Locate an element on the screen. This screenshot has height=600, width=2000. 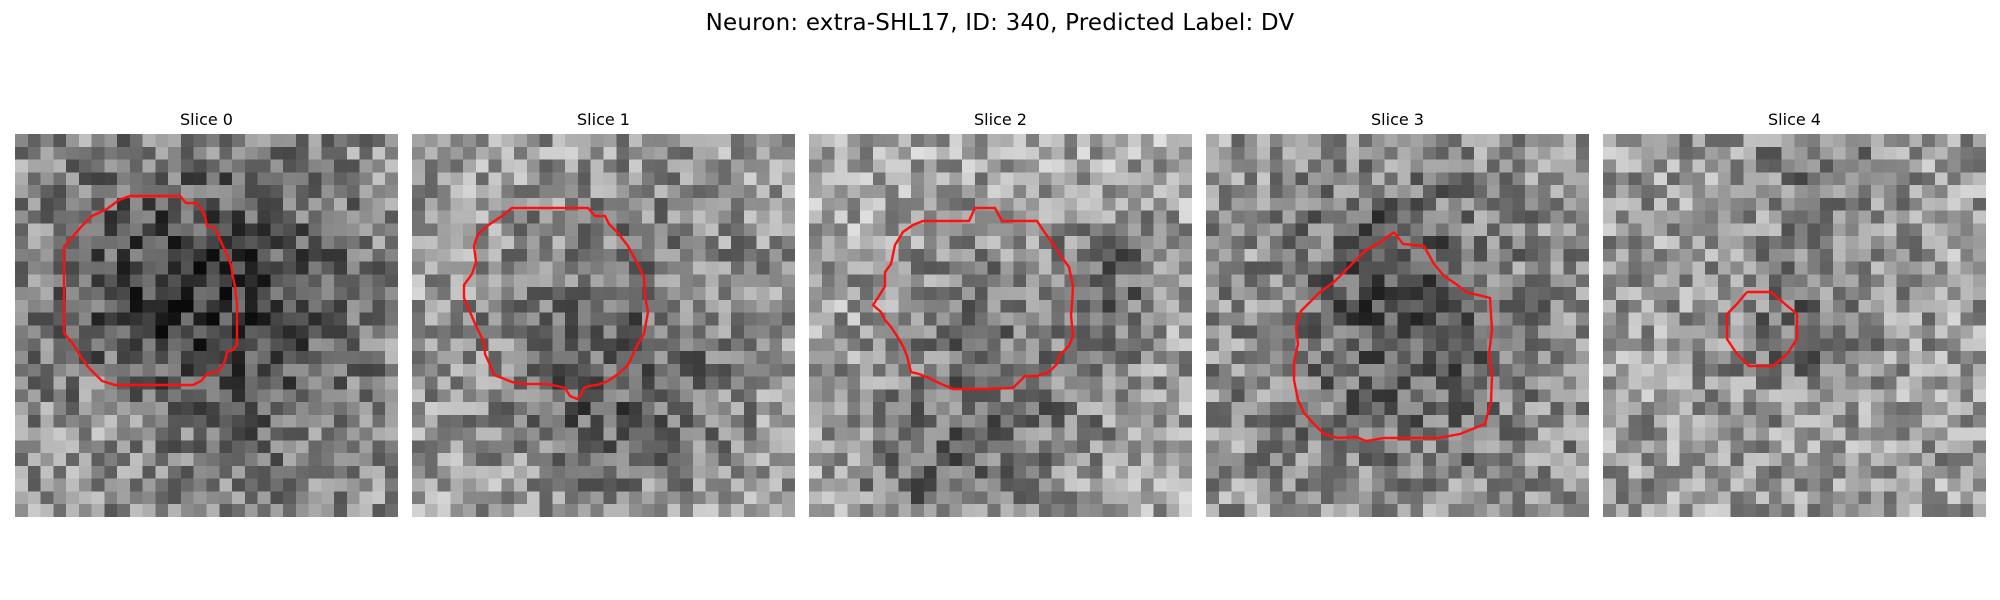
slice-panel: Slice 3 is located at coordinates (1397, 312).